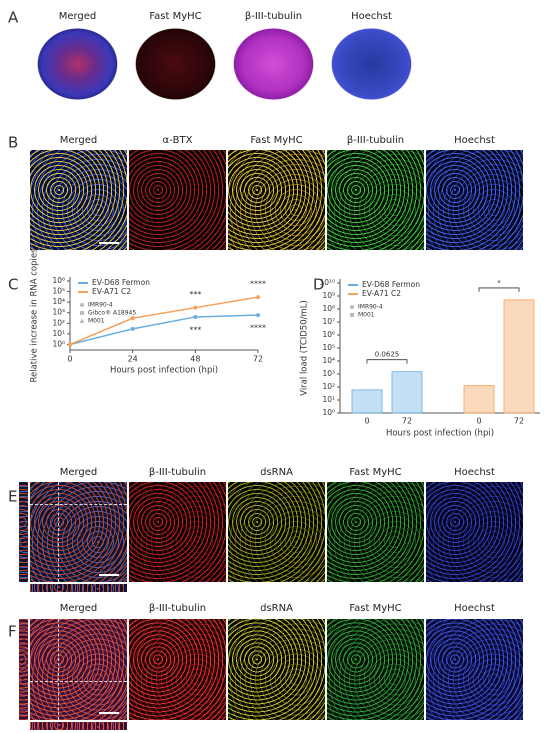 This screenshot has height=733, width=550. What do you see at coordinates (328, 321) in the screenshot?
I see `y-tick-label: 10⁷` at bounding box center [328, 321].